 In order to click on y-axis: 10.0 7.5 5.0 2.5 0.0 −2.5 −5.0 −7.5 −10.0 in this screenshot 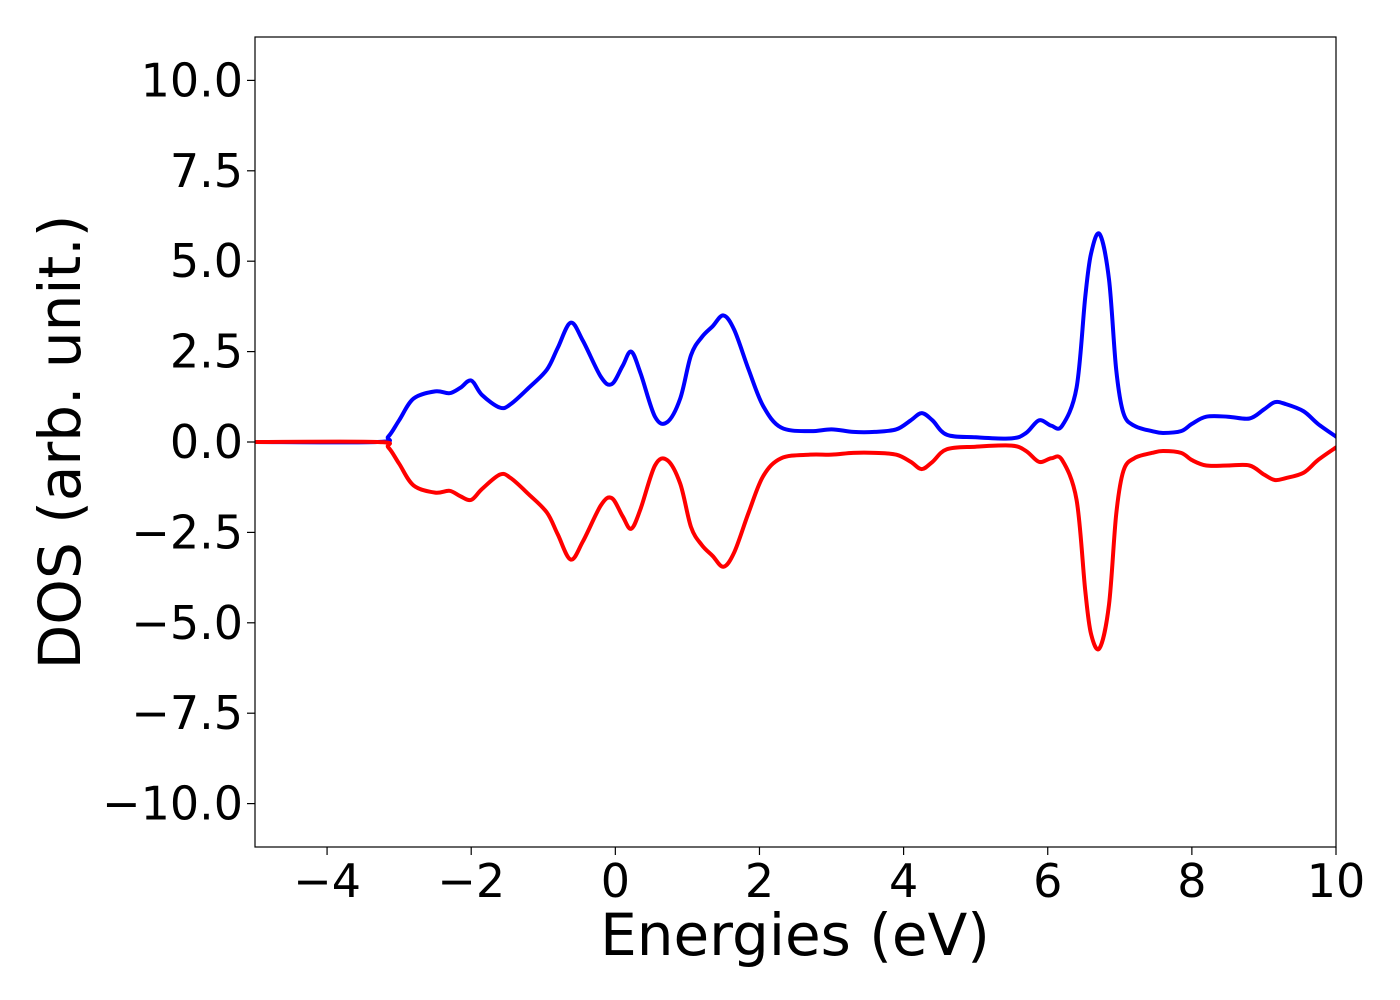, I will do `click(178, 442)`.